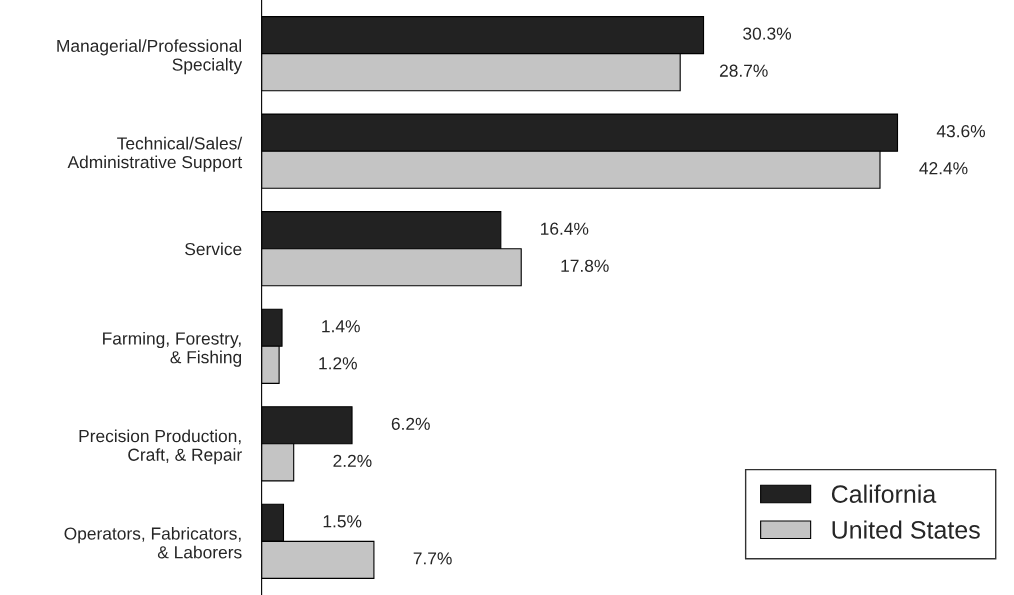 The image size is (1014, 595). Describe the element at coordinates (338, 363) in the screenshot. I see `data-label: 1.2%` at that location.